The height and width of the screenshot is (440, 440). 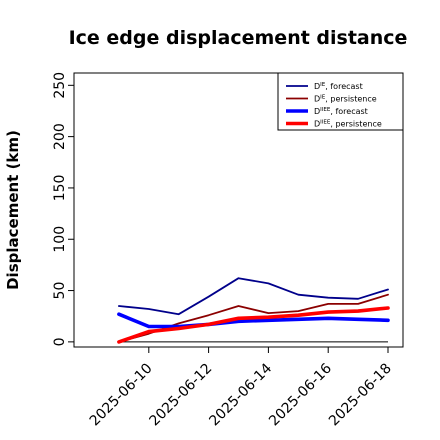 What do you see at coordinates (348, 124) in the screenshot?
I see `legend-entry: DIIEE, persistence` at bounding box center [348, 124].